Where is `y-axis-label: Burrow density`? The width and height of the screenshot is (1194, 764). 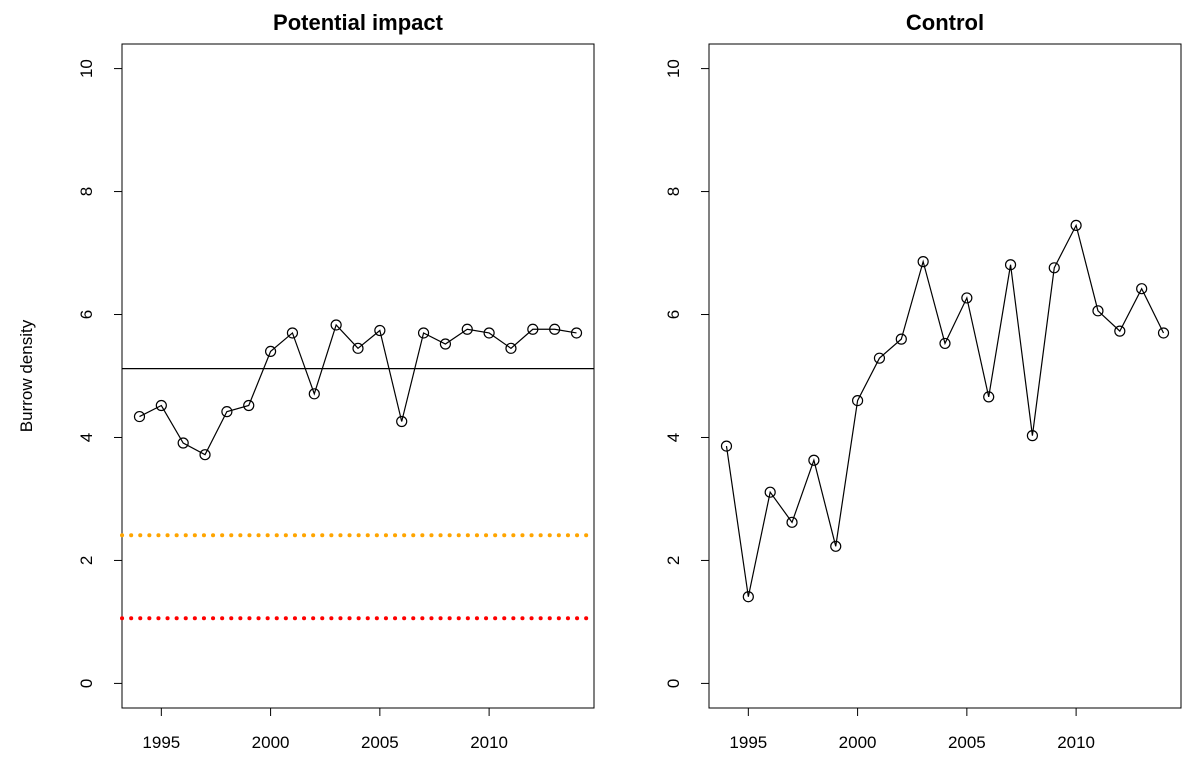 y-axis-label: Burrow density is located at coordinates (26, 375).